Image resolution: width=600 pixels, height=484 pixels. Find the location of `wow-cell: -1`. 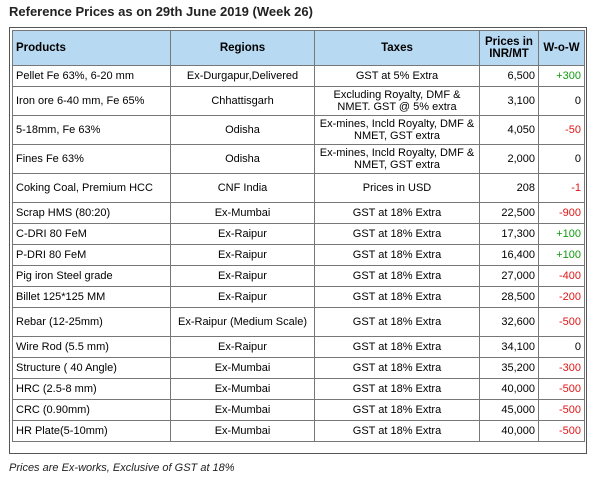

wow-cell: -1 is located at coordinates (561, 188).